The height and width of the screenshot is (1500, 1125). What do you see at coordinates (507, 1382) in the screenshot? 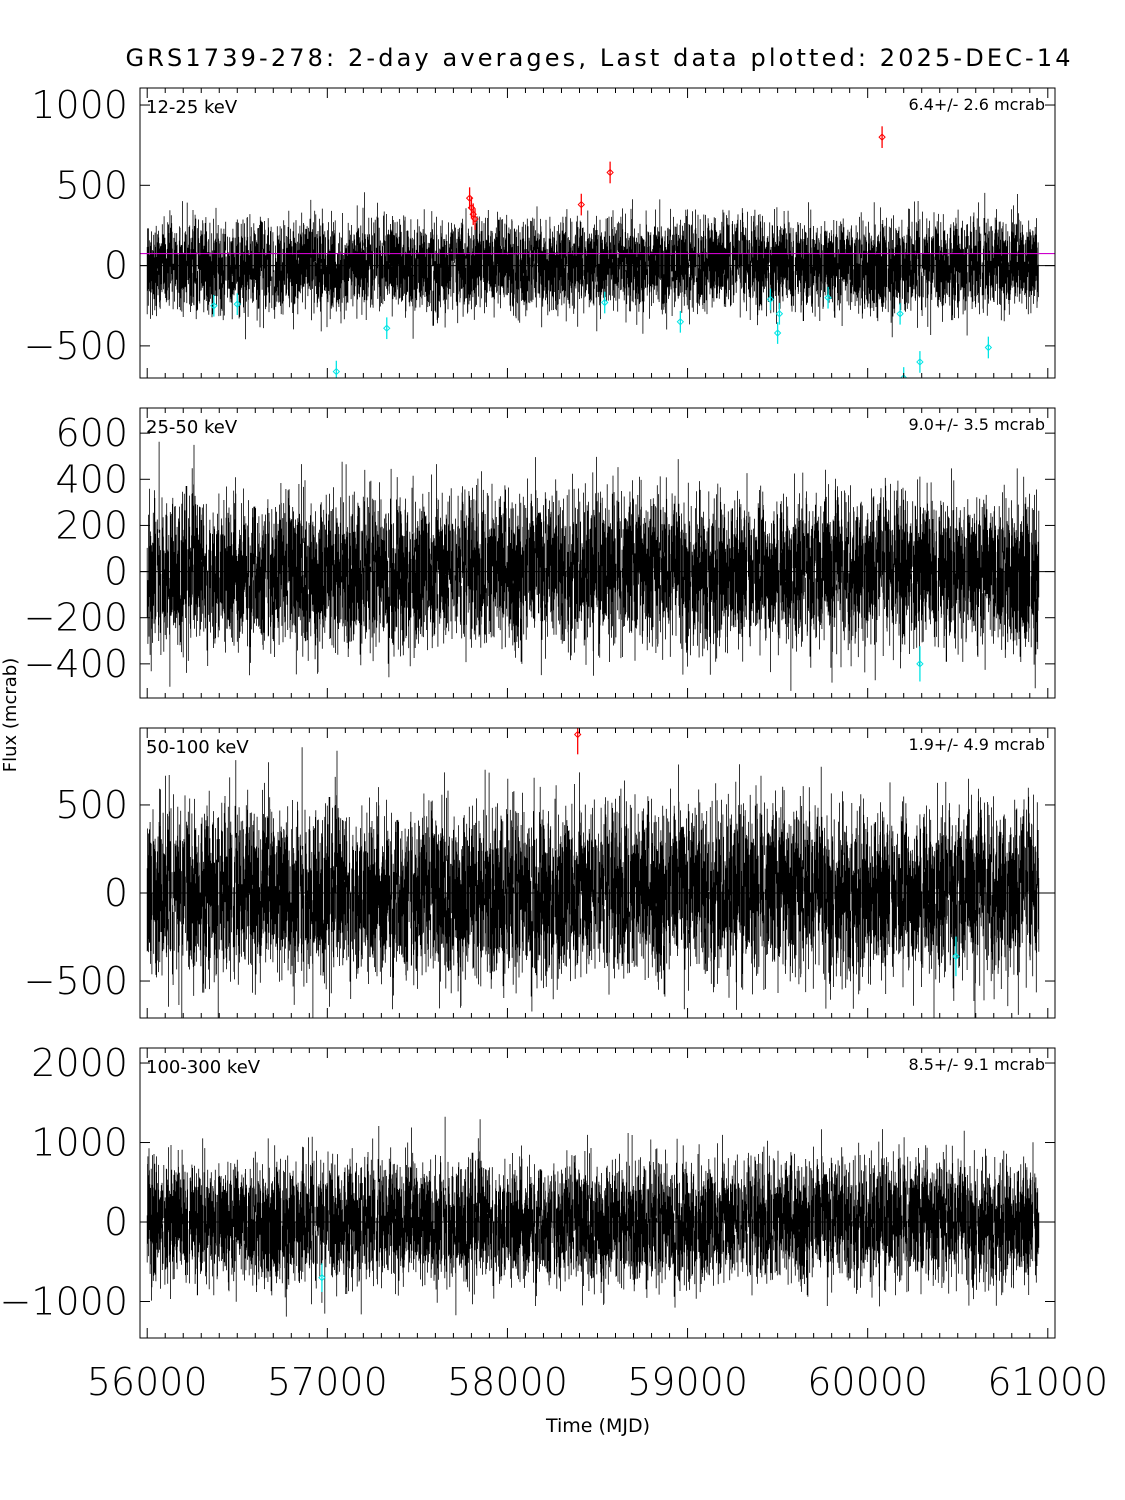
I see `x-tick-label: 58000` at bounding box center [507, 1382].